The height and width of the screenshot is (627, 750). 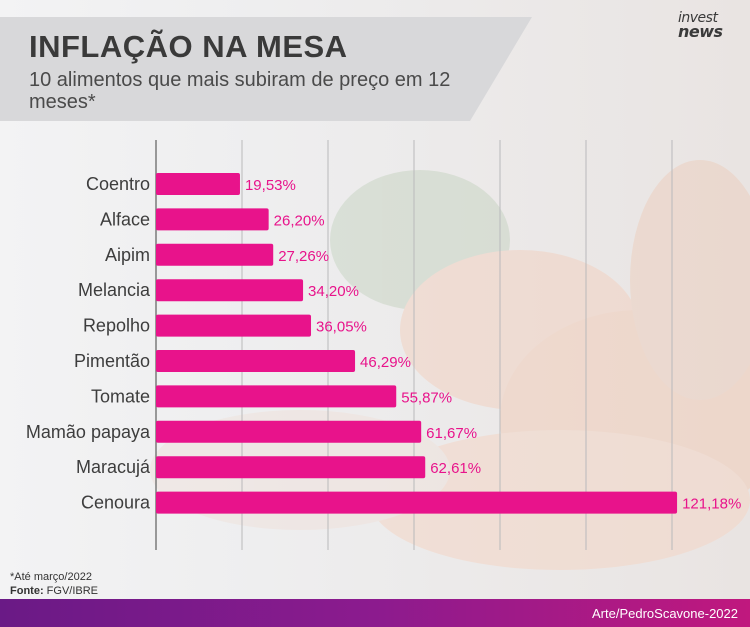 I want to click on category-label: Melancia, so click(x=114, y=290).